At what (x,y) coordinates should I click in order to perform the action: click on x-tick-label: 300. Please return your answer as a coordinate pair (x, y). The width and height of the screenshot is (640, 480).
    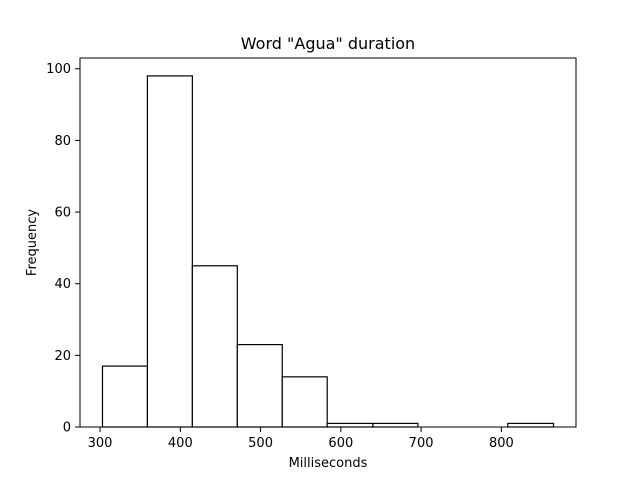
    Looking at the image, I should click on (100, 443).